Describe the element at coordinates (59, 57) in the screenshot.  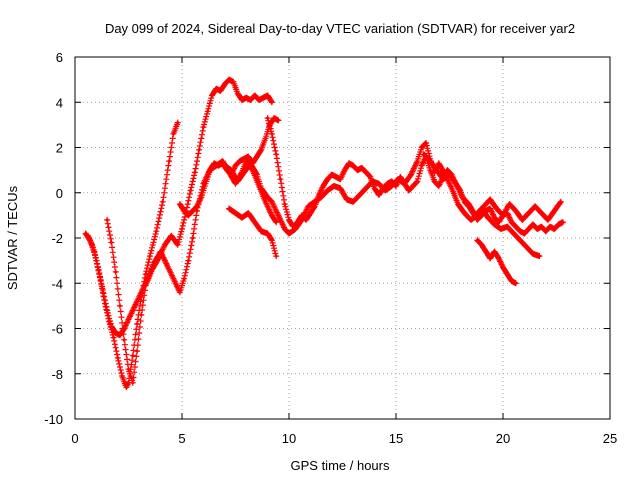
I see `y-tick-label: 6` at that location.